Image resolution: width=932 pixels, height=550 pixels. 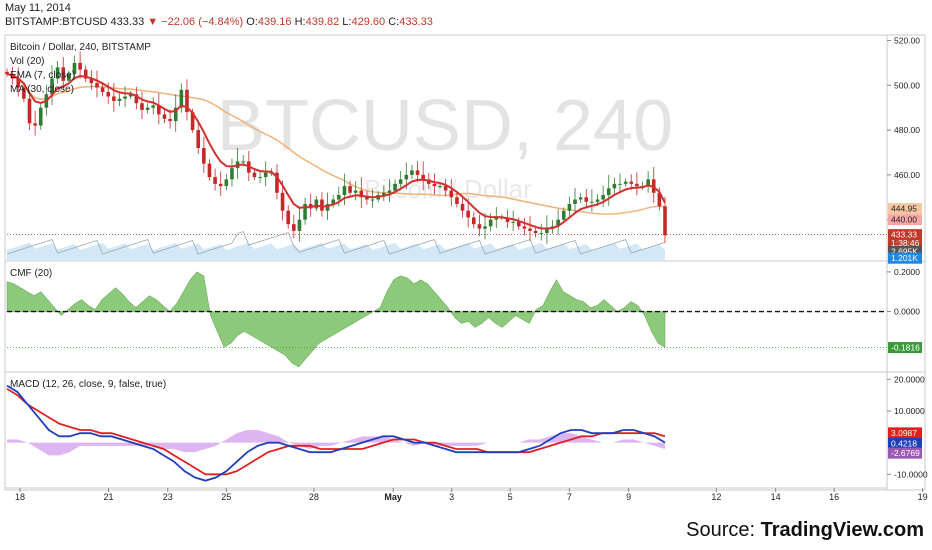 I want to click on macd-legend: MACD (12, 26, close, 9, false, true), so click(x=88, y=384).